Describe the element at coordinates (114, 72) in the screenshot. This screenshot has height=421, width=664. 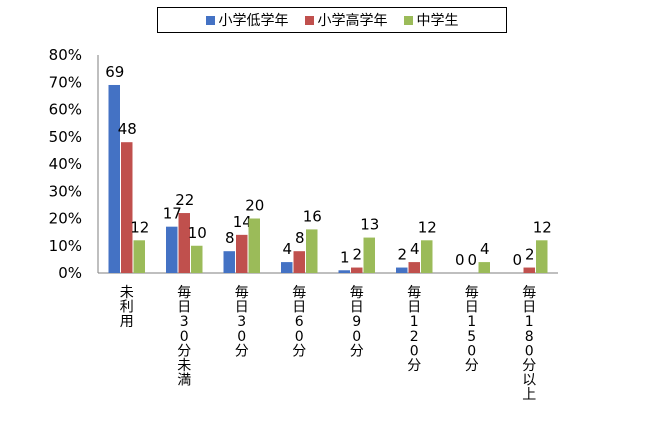
I see `data-label: 69` at that location.